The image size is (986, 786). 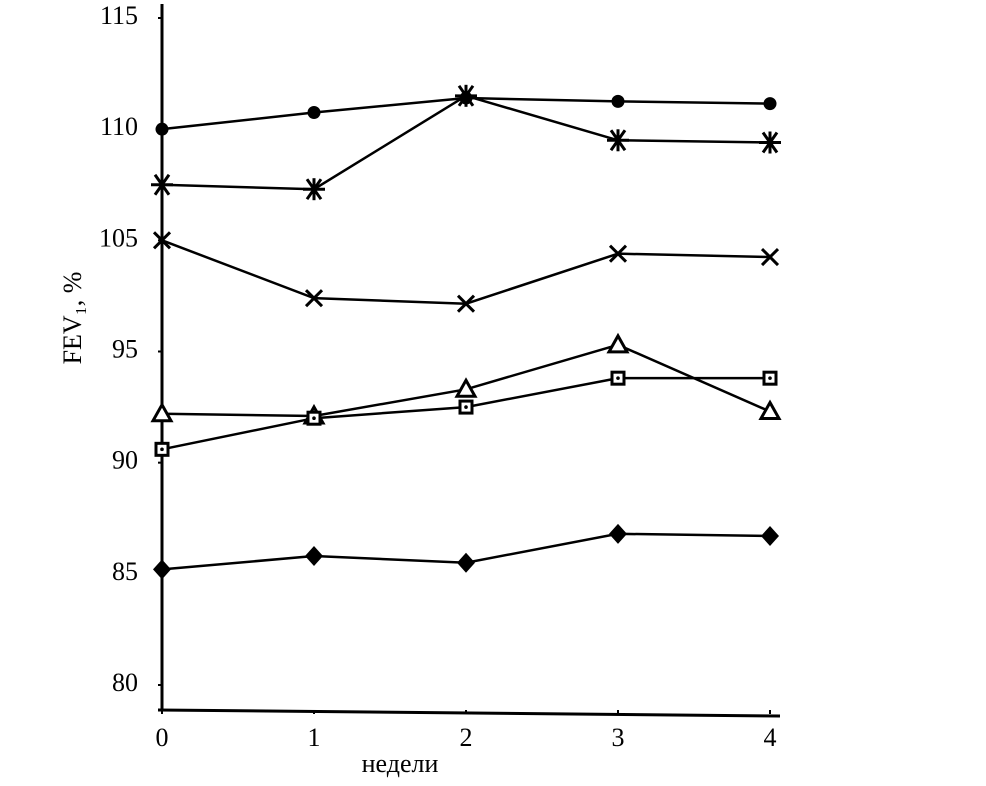 I want to click on x-tick-label: 4, so click(x=770, y=737).